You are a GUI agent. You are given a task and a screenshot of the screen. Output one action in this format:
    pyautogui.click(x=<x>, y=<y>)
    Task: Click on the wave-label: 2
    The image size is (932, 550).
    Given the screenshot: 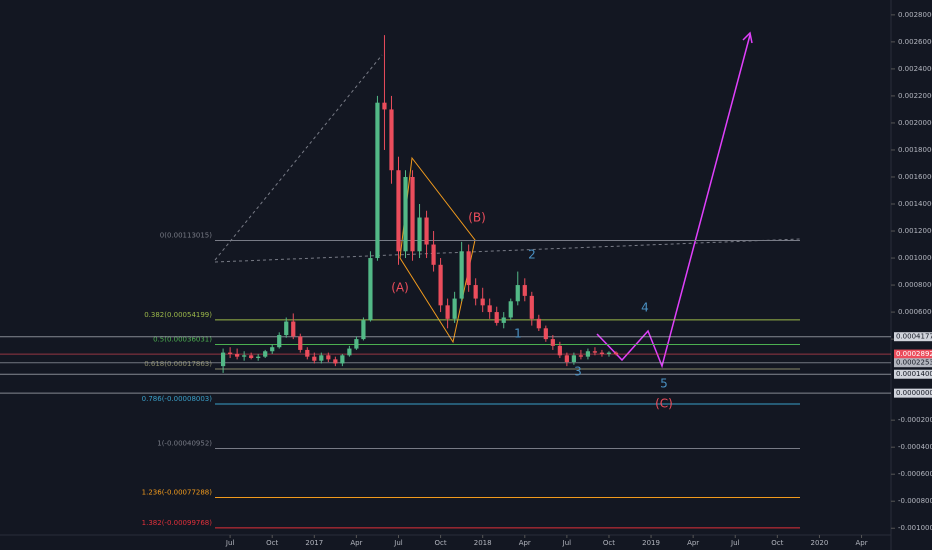 What is the action you would take?
    pyautogui.click(x=532, y=255)
    